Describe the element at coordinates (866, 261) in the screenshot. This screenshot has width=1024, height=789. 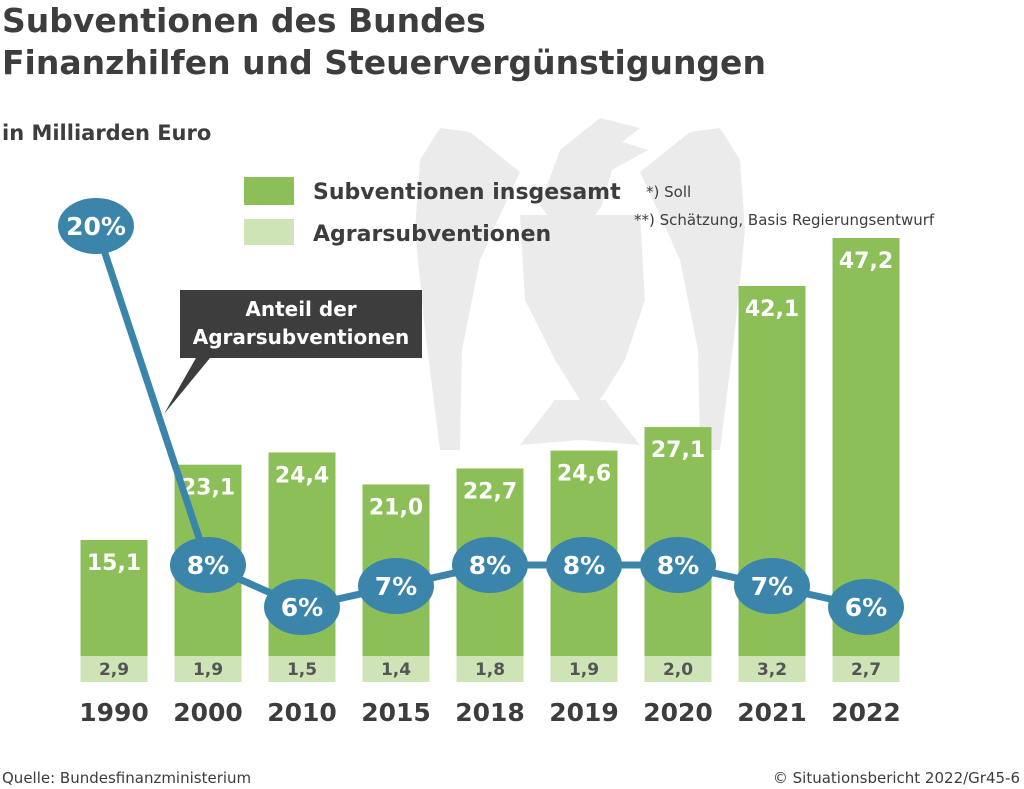
I see `total-value-label: 47,2` at that location.